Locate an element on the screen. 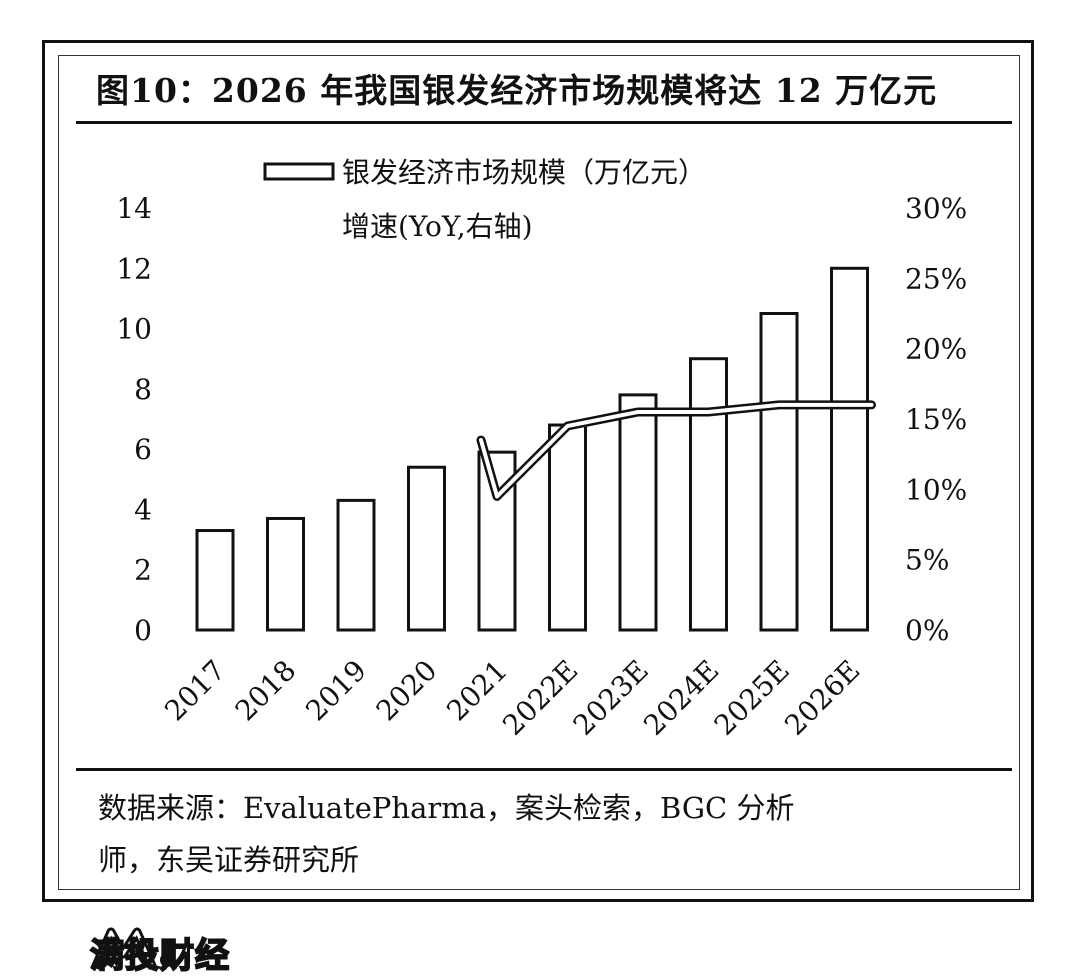 This screenshot has width=1080, height=977. left-tick-label: 10 is located at coordinates (134, 329).